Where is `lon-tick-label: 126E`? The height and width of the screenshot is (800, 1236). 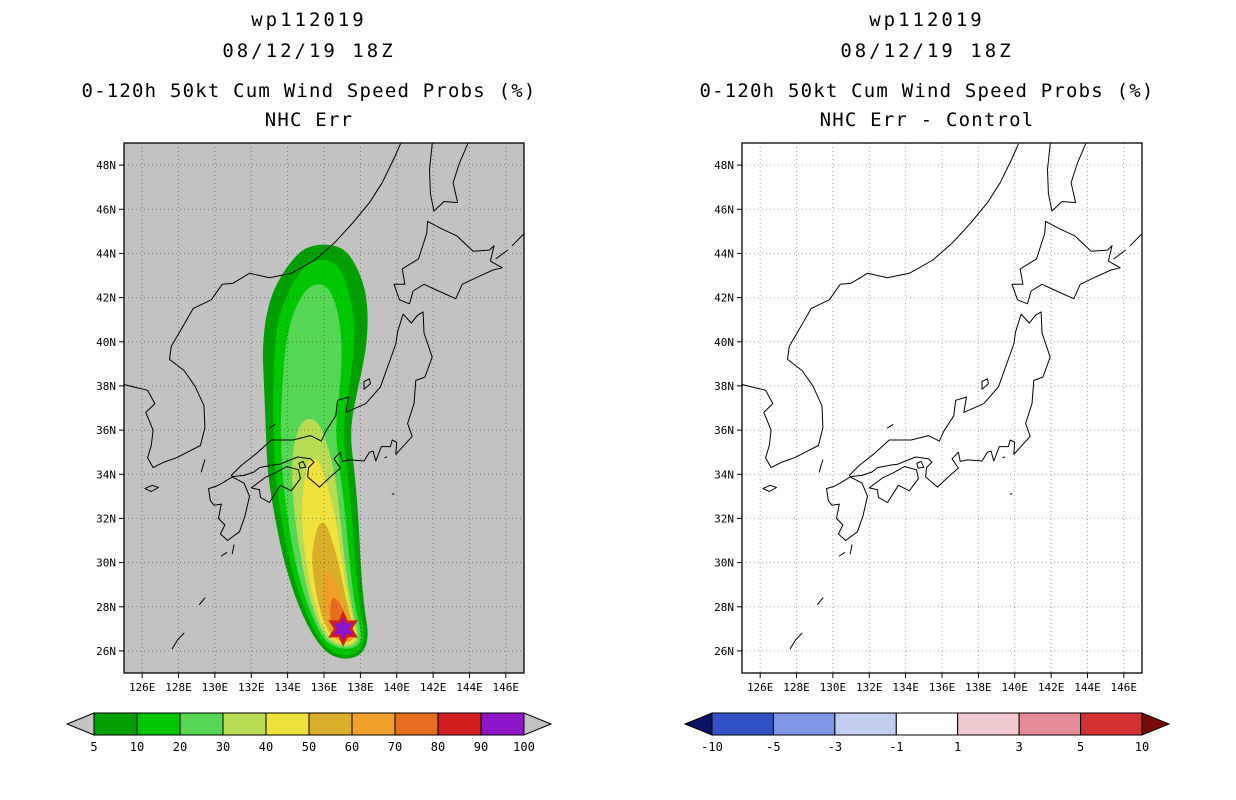 lon-tick-label: 126E is located at coordinates (760, 687).